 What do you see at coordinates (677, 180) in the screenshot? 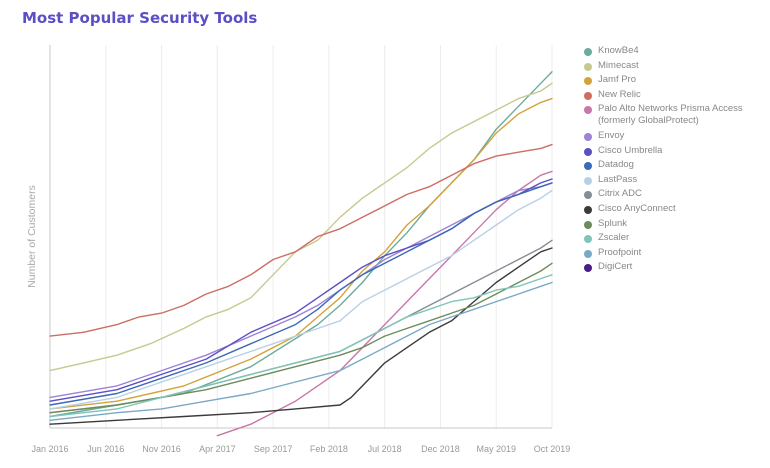
I see `legend-item: LastPass` at bounding box center [677, 180].